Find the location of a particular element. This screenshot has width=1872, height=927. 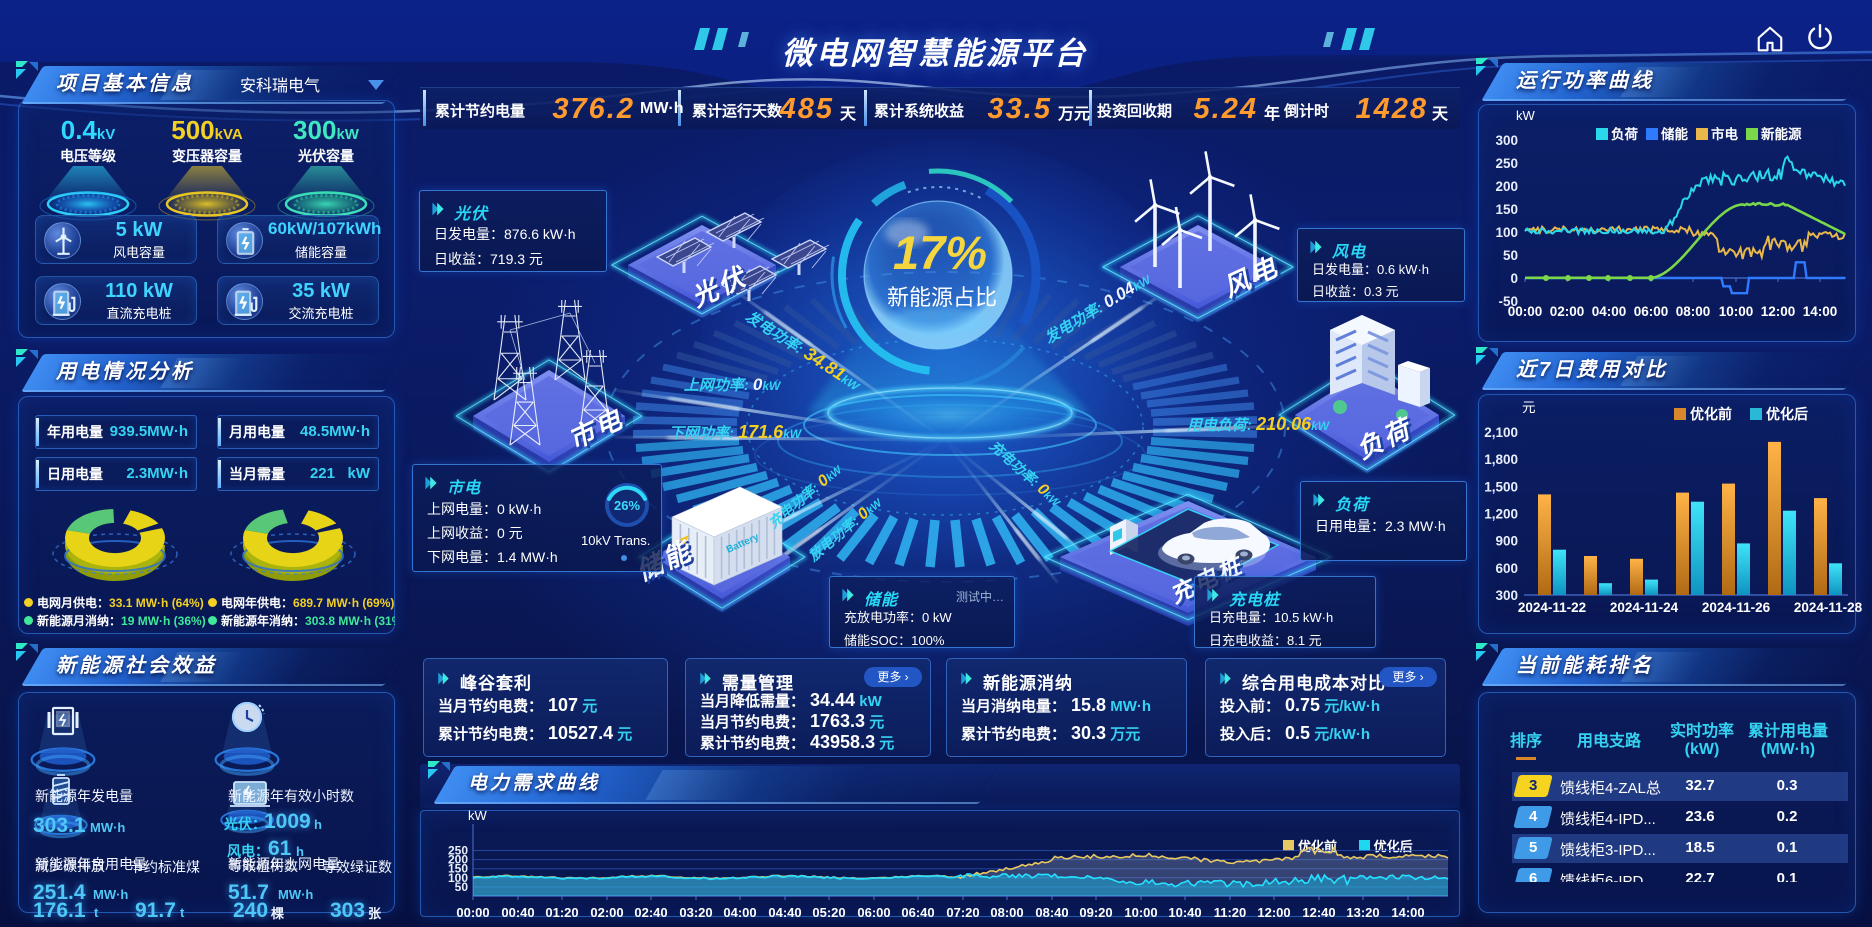

svg-text: 02:40 is located at coordinates (650, 912).